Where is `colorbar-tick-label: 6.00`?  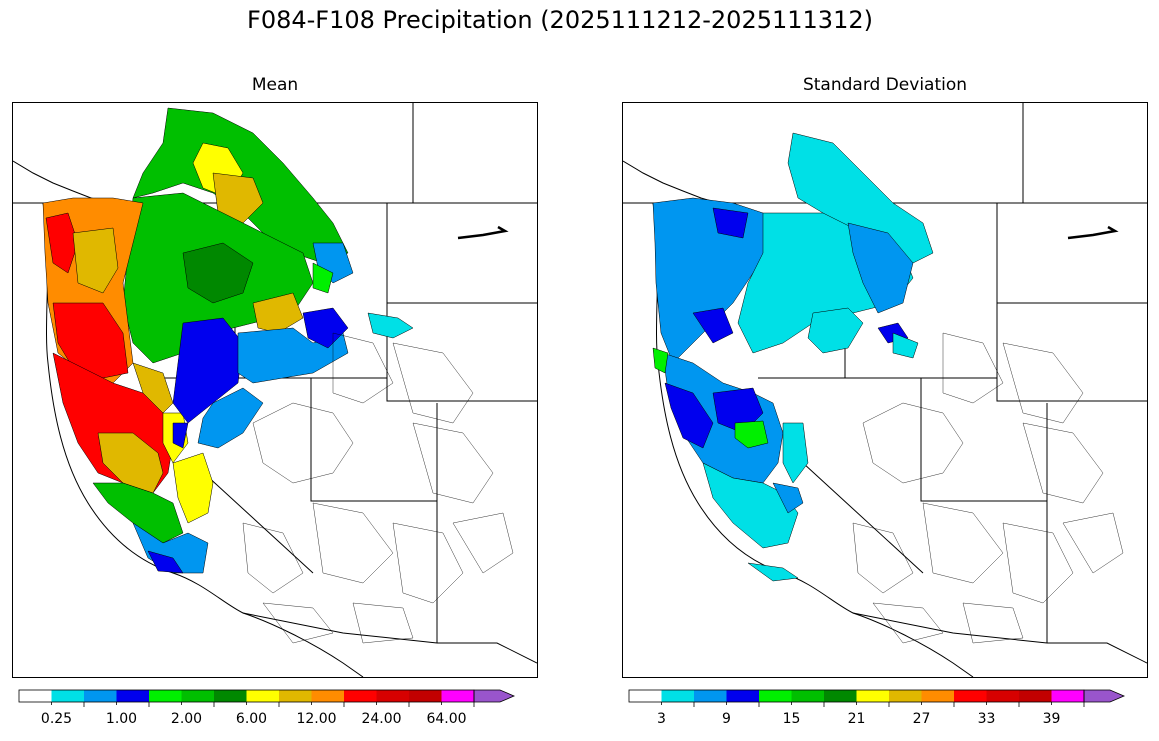 colorbar-tick-label: 6.00 is located at coordinates (251, 719).